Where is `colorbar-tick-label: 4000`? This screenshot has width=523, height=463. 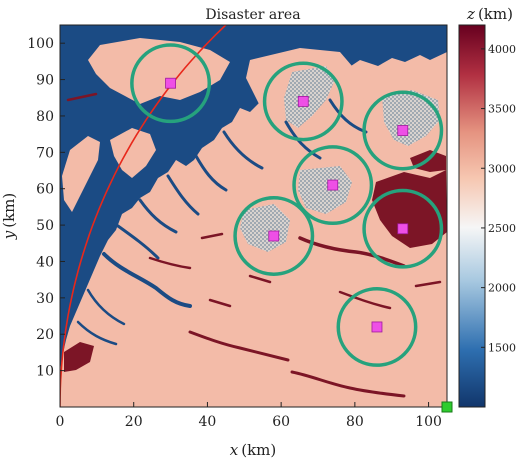 colorbar-tick-label: 4000 is located at coordinates (502, 49).